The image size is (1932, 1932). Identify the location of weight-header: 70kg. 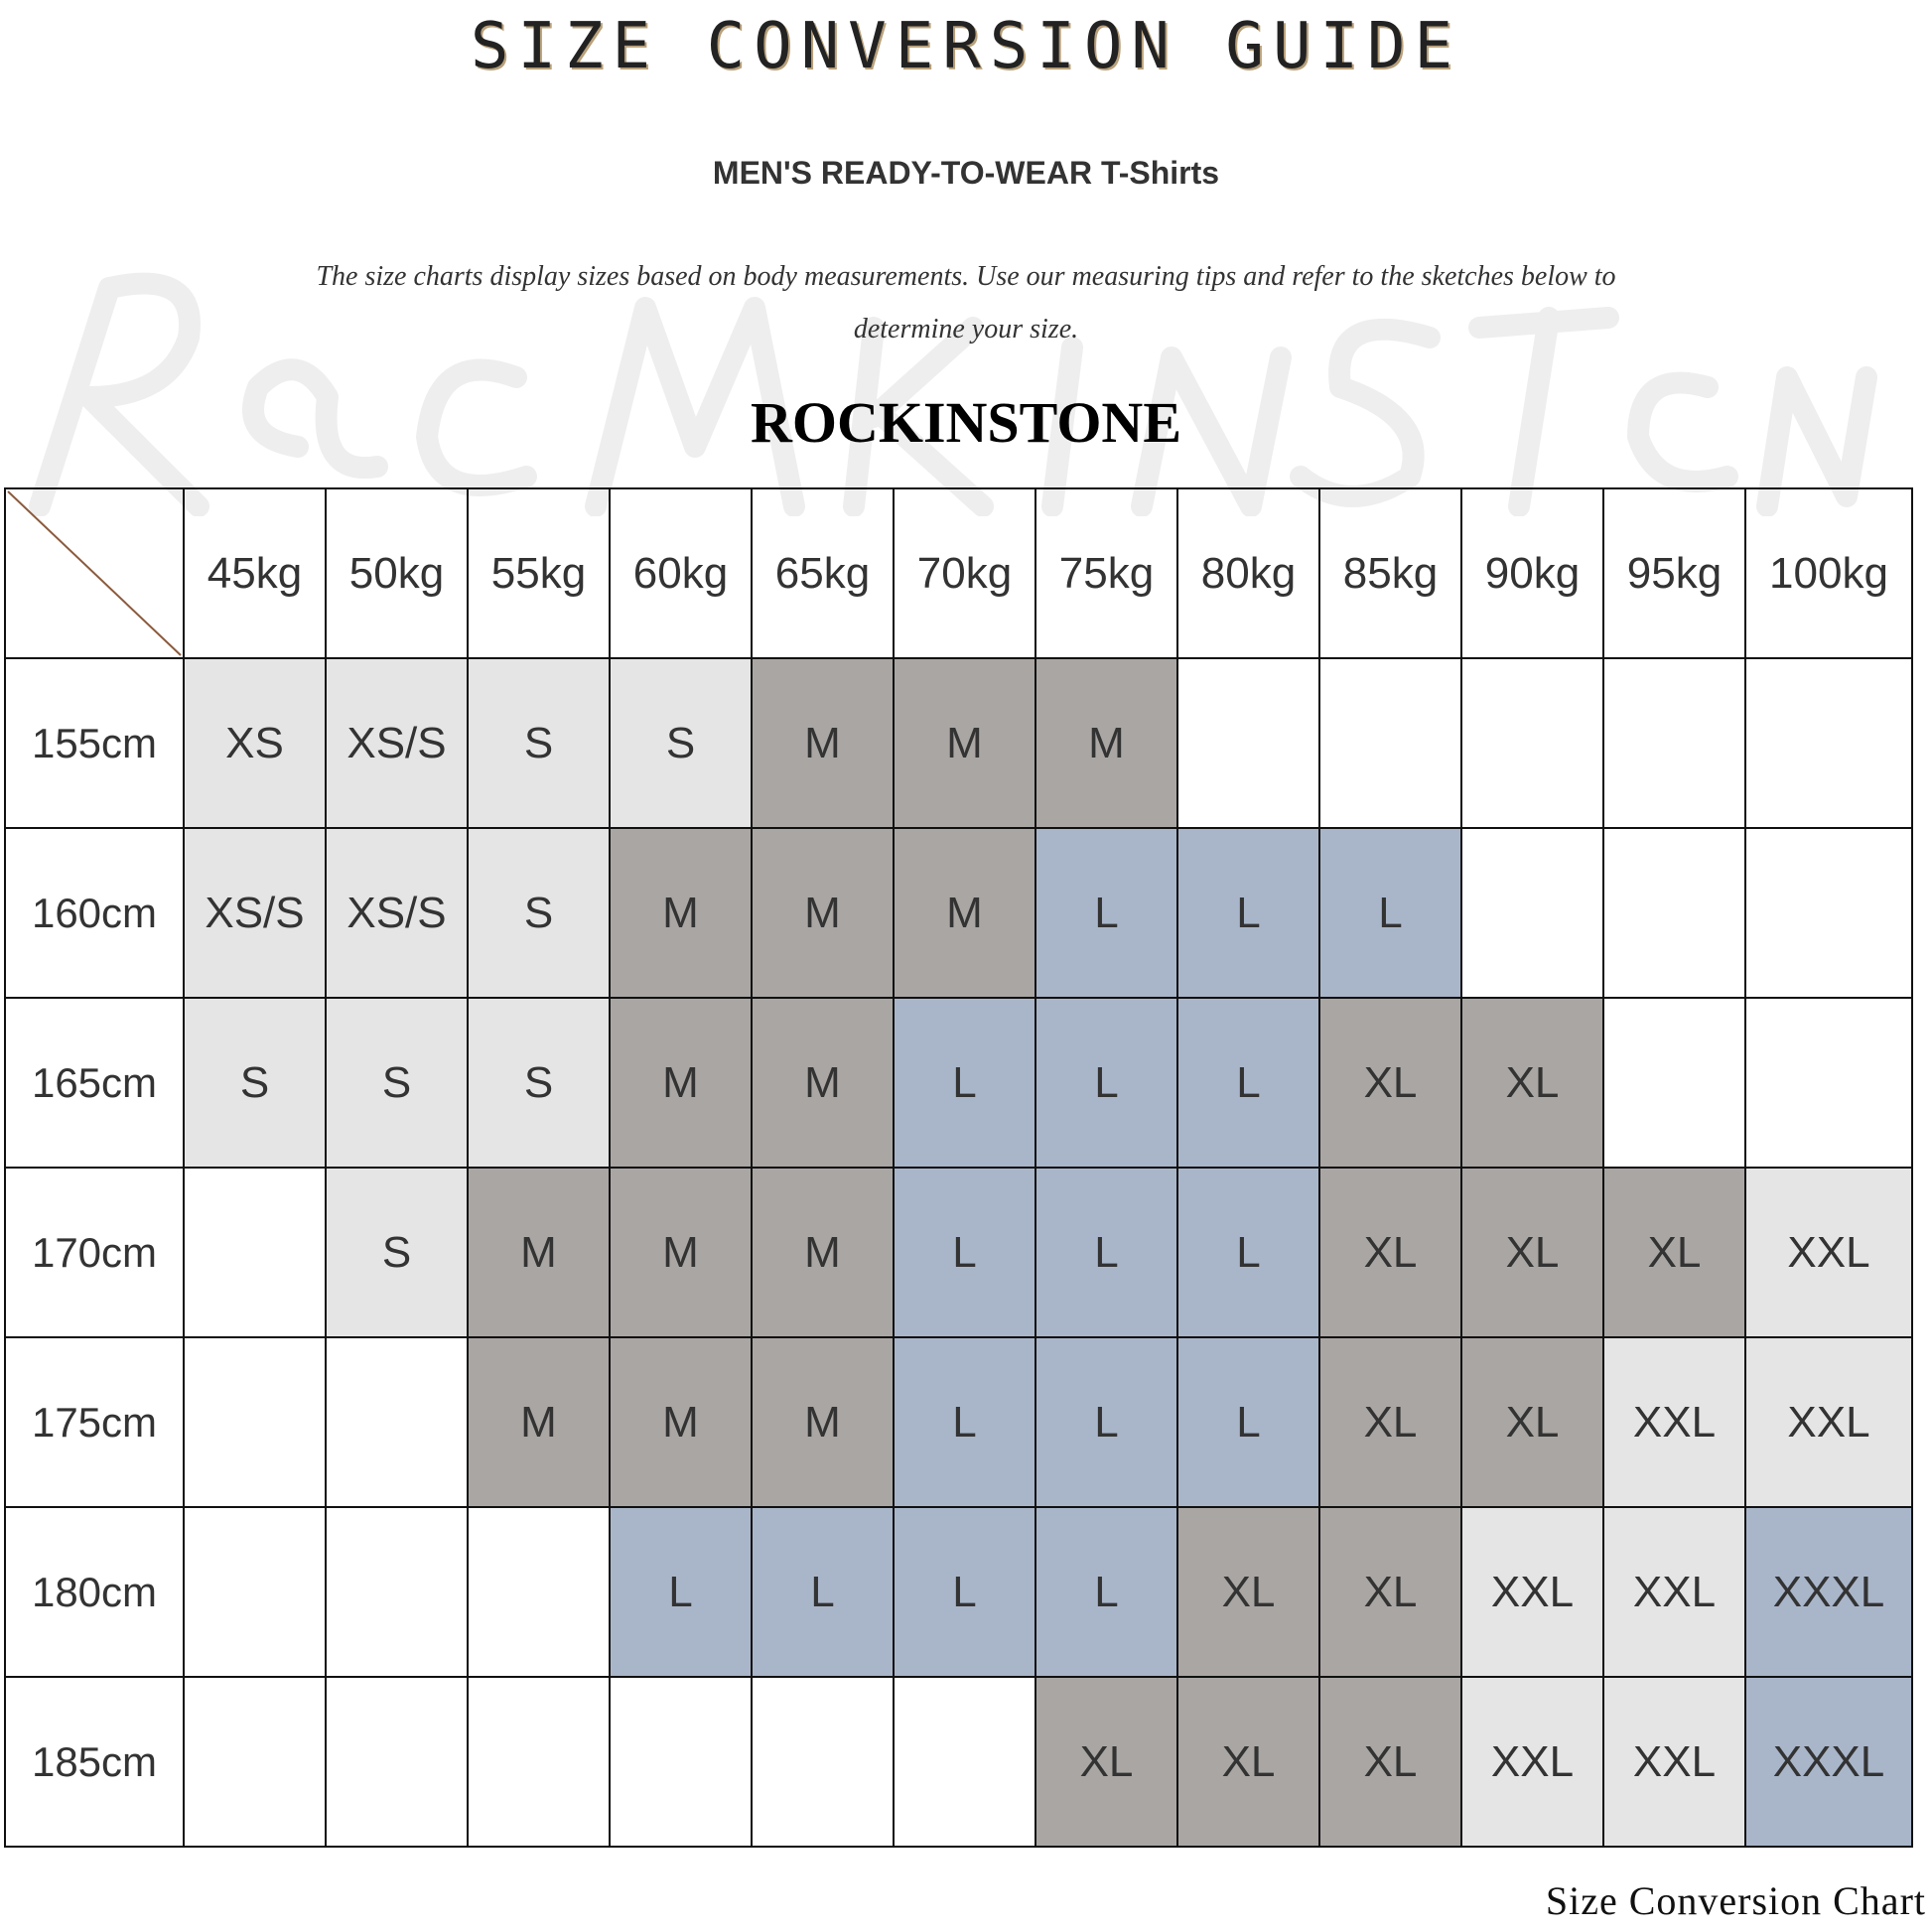
(965, 573).